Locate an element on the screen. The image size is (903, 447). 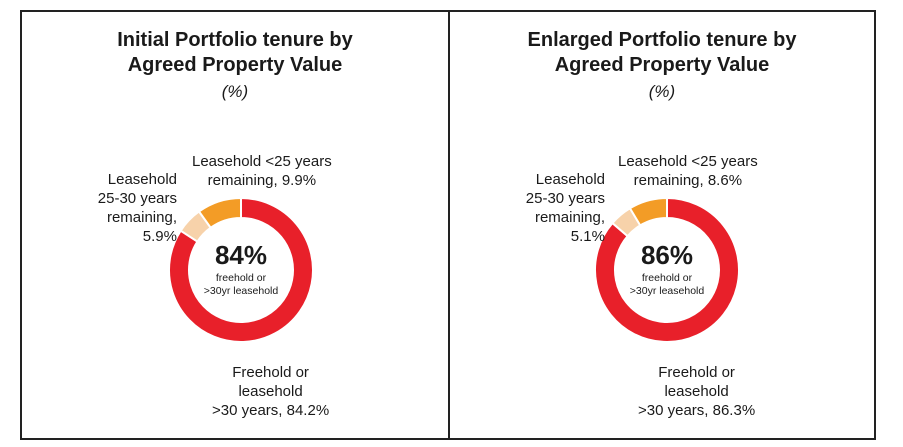
chart-title-line-1: Initial Portfolio tenure by is located at coordinates (235, 40).